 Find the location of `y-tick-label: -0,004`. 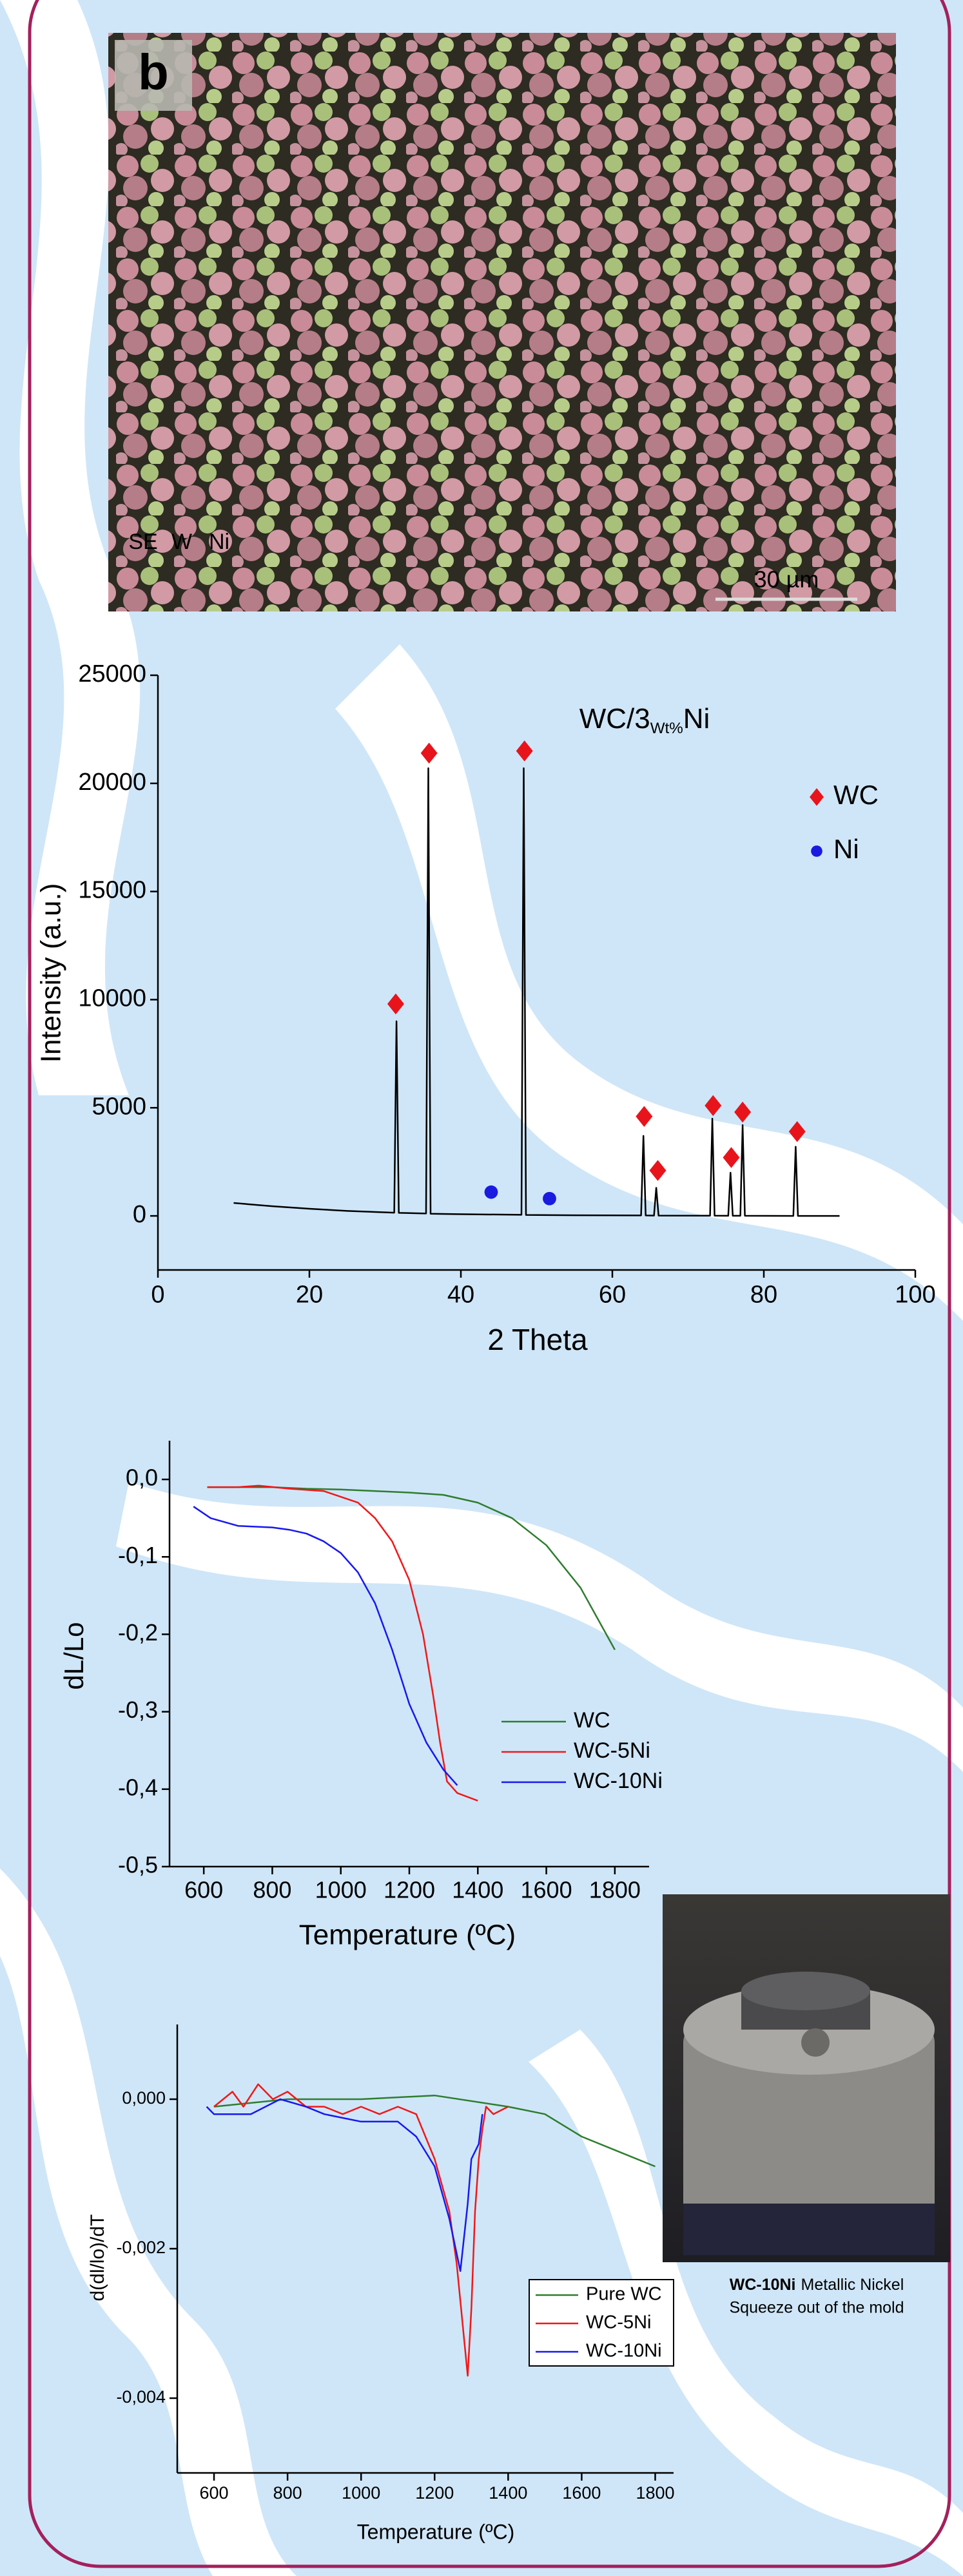

y-tick-label: -0,004 is located at coordinates (141, 2397).